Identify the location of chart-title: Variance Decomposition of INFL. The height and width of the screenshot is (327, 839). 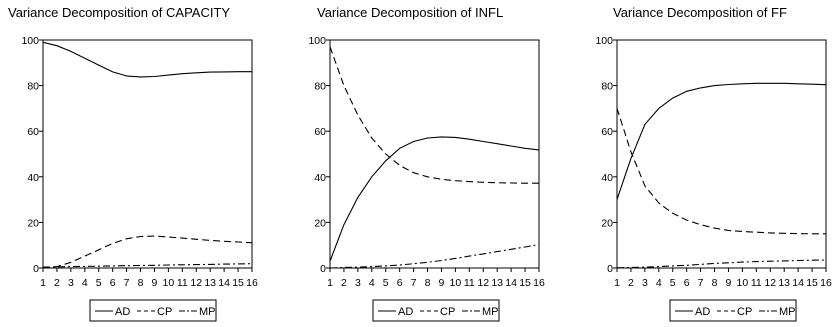
(410, 12).